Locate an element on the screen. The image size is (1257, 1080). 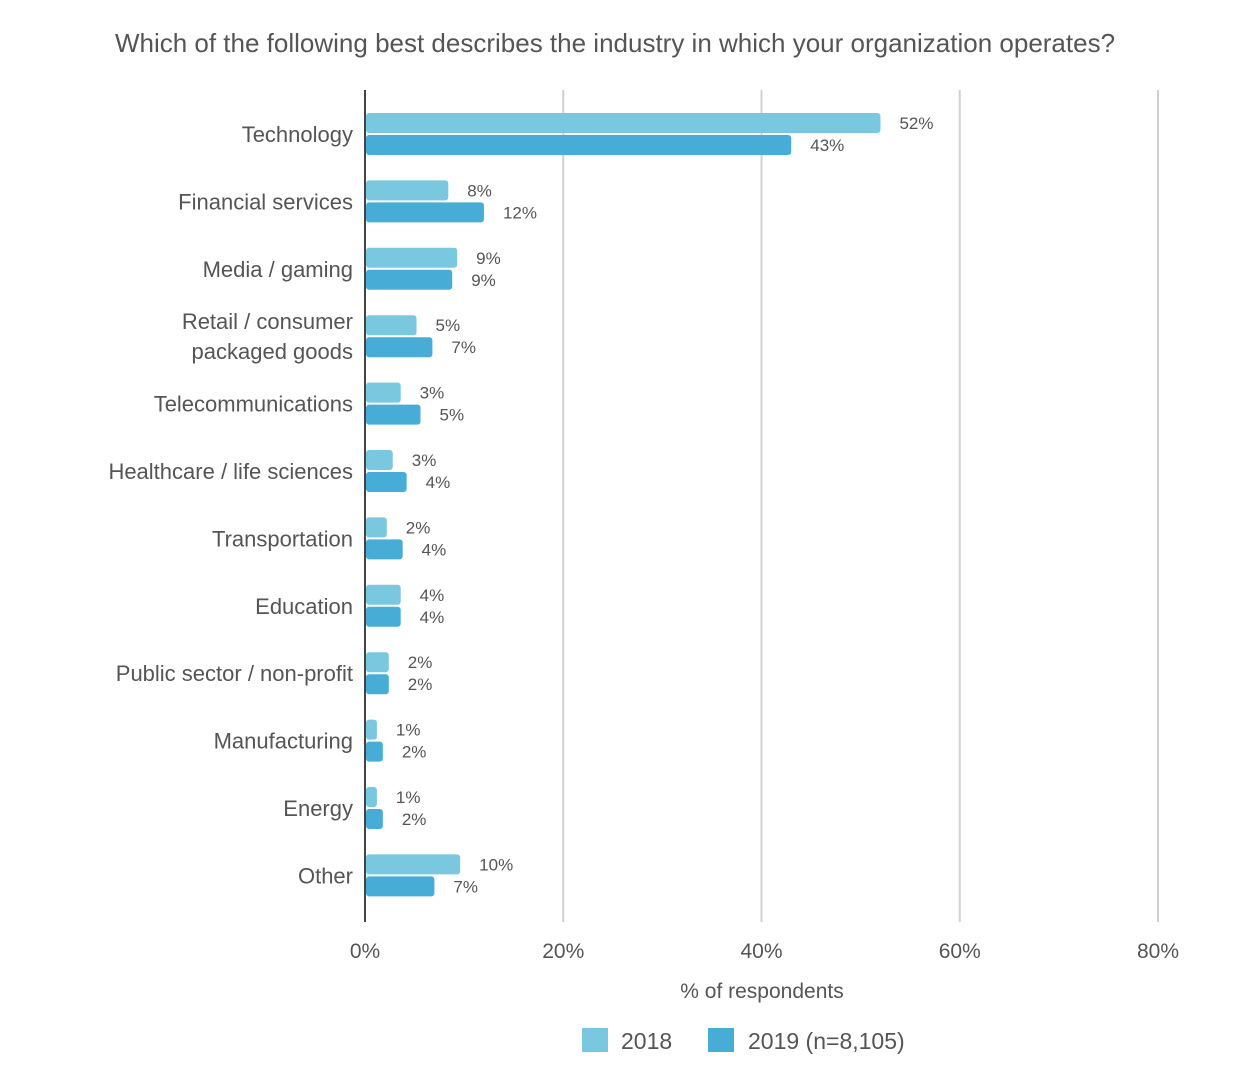
category-label: Public sector / non-profit is located at coordinates (234, 673).